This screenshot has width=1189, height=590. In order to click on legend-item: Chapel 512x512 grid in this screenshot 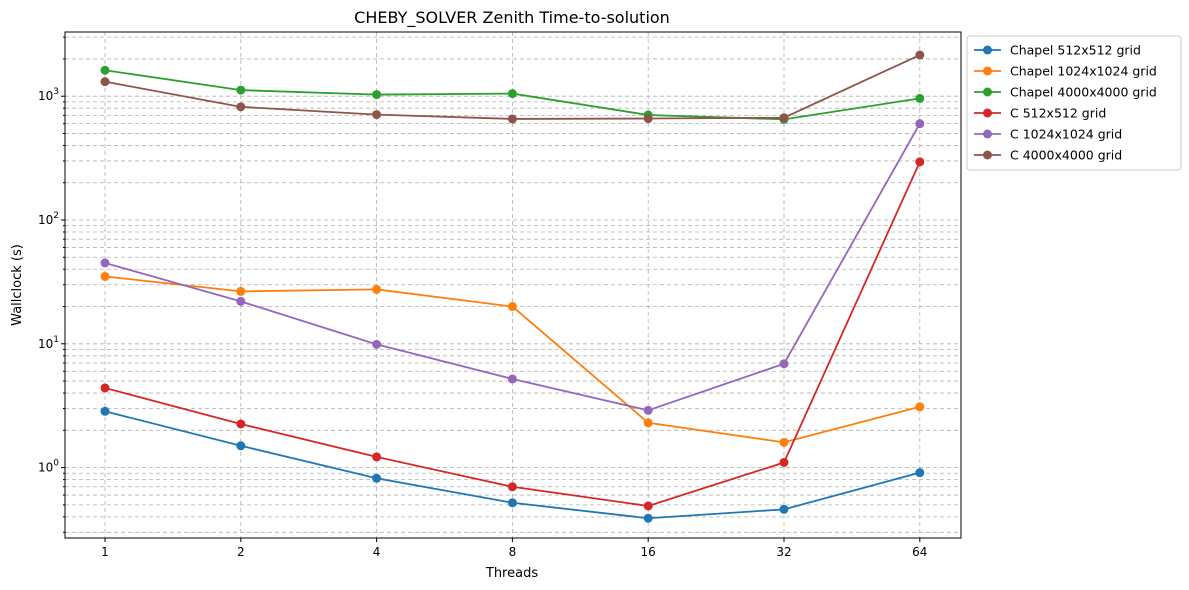, I will do `click(1057, 50)`.